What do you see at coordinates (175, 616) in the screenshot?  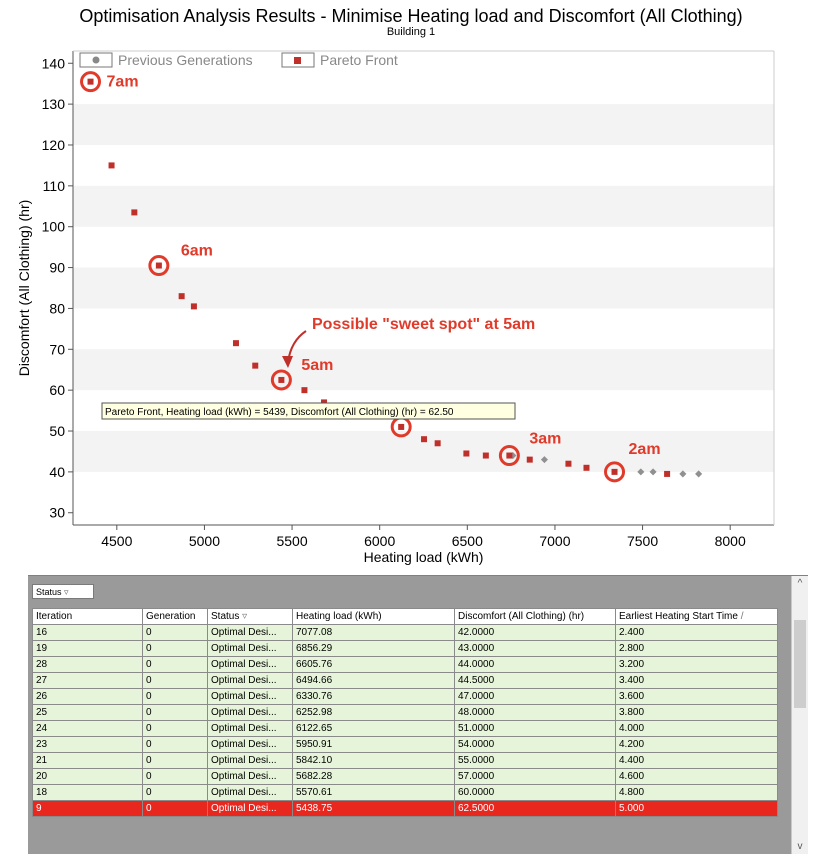 I see `column-header: Generation` at bounding box center [175, 616].